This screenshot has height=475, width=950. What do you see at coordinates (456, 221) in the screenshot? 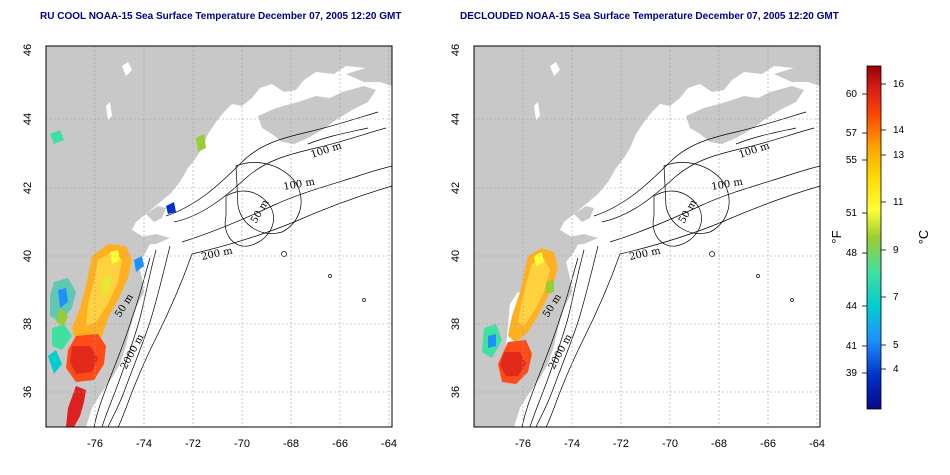
I see `right-y-axis: 36 38 40 42 44 46` at bounding box center [456, 221].